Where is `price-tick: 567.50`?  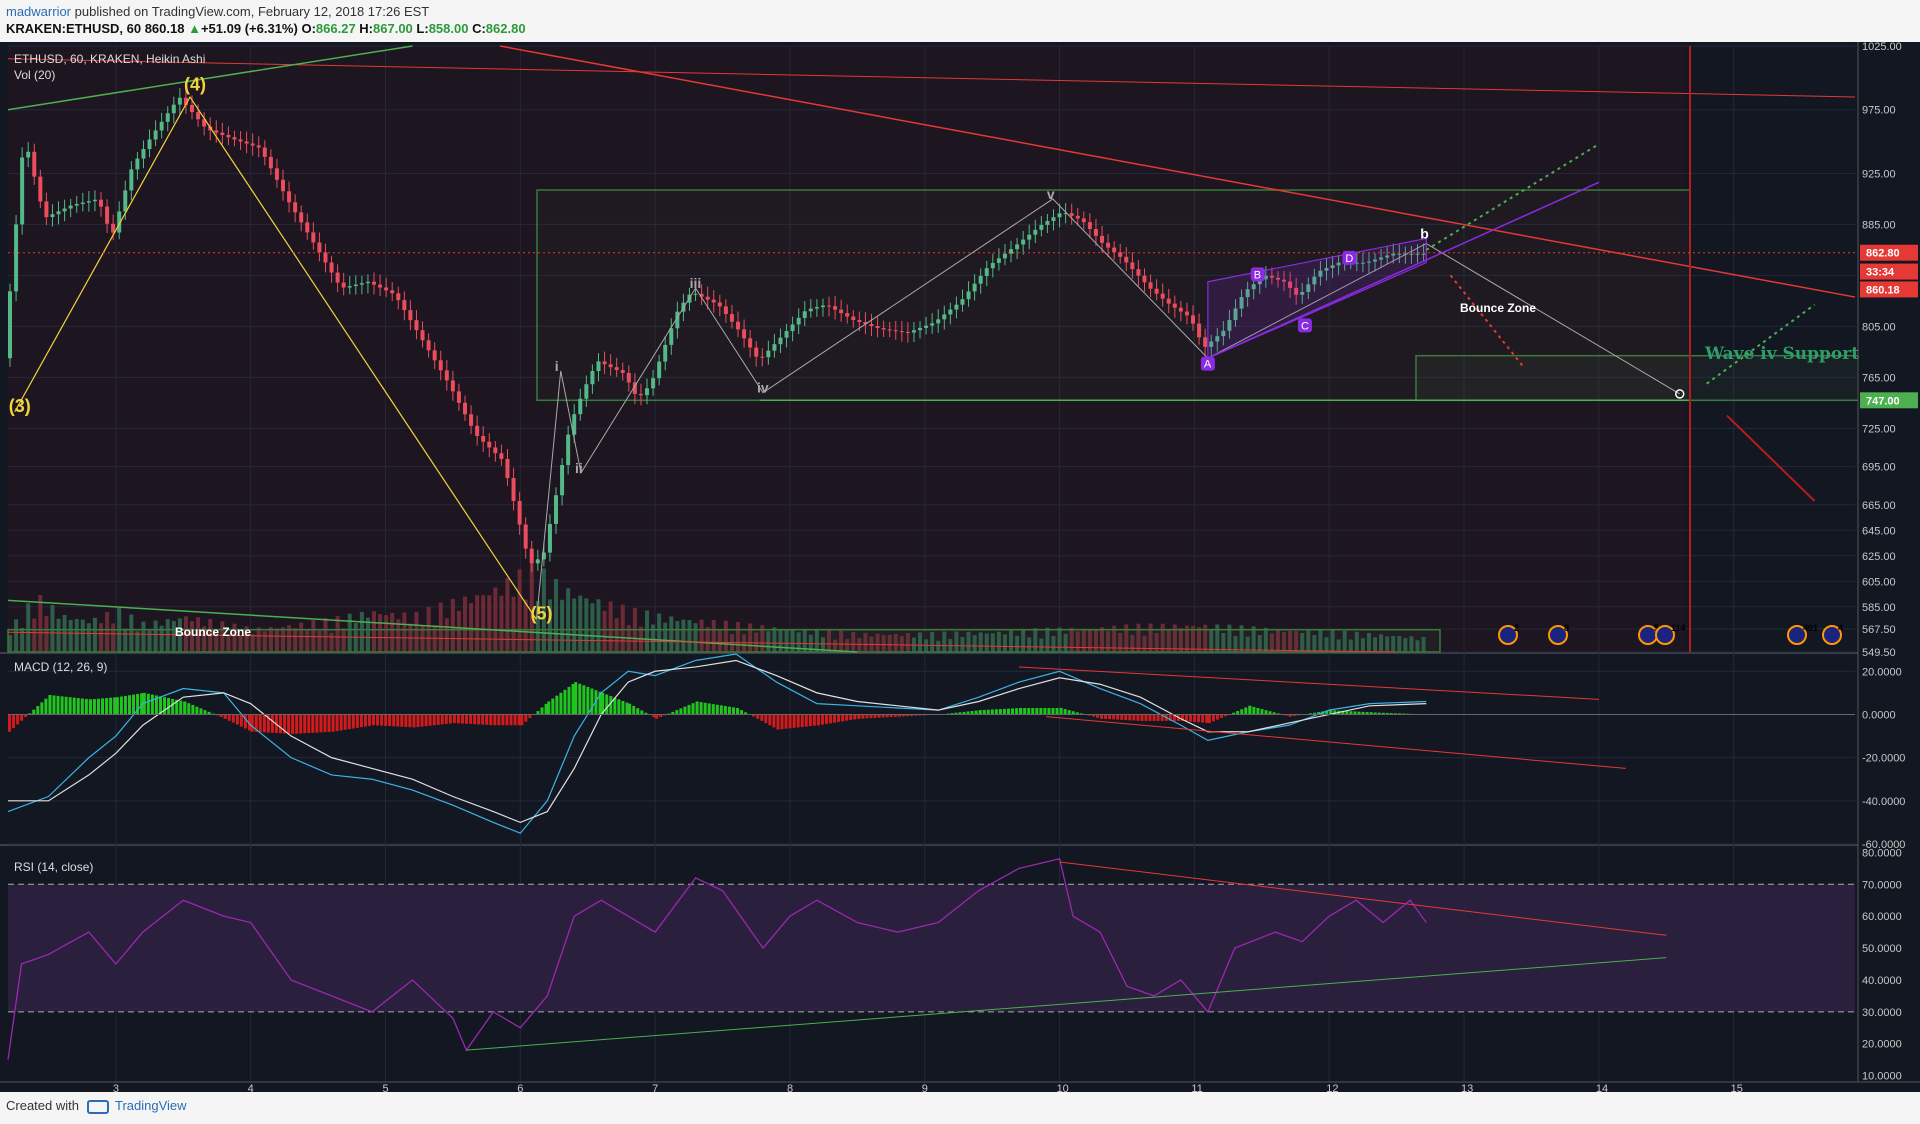 price-tick: 567.50 is located at coordinates (1879, 630).